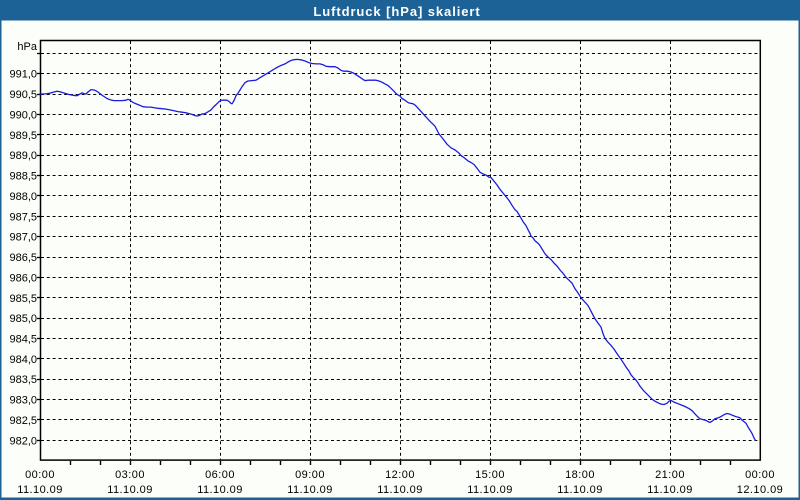 Image resolution: width=800 pixels, height=500 pixels. I want to click on svg-text: 984,0, so click(23, 360).